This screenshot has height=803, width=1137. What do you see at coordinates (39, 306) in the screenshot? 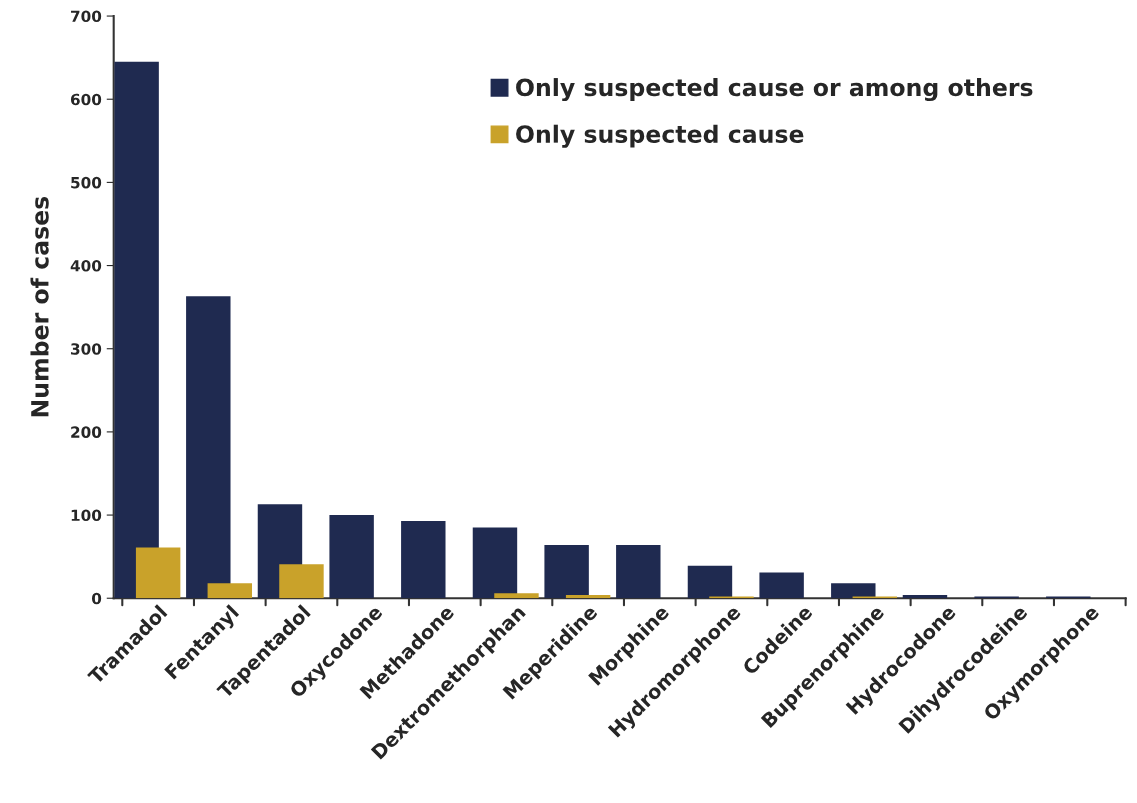
I see `y-axis-title: Number of cases` at bounding box center [39, 306].